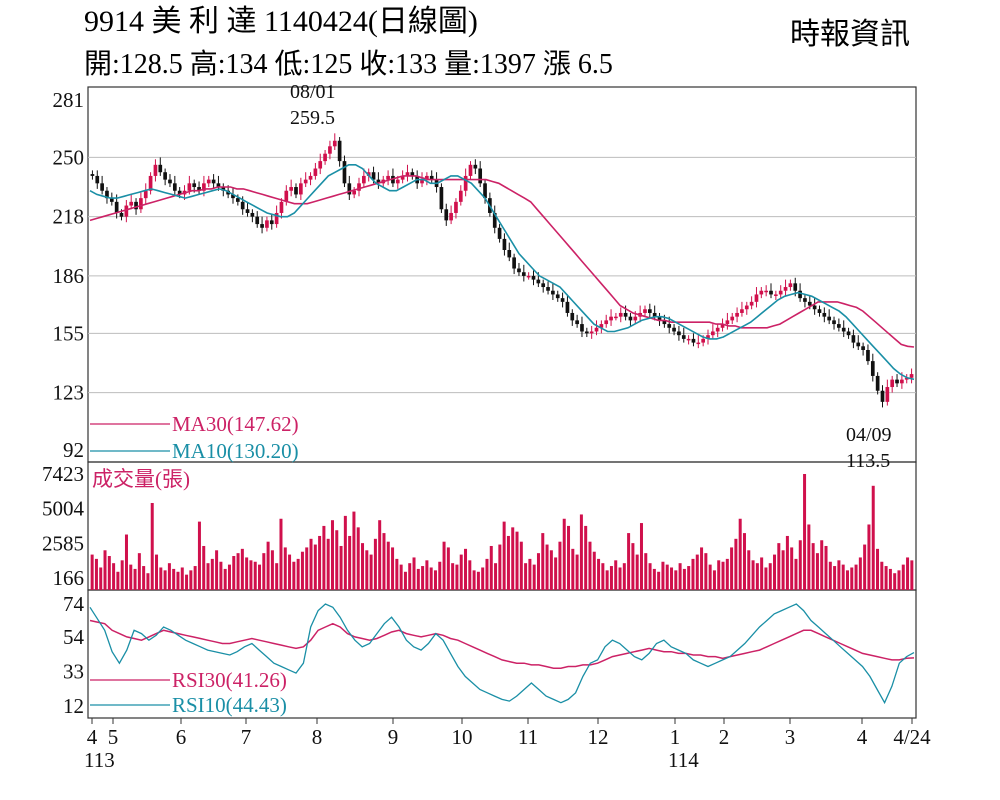 The image size is (1000, 800). I want to click on volume-y-tick: 166, so click(69, 578).